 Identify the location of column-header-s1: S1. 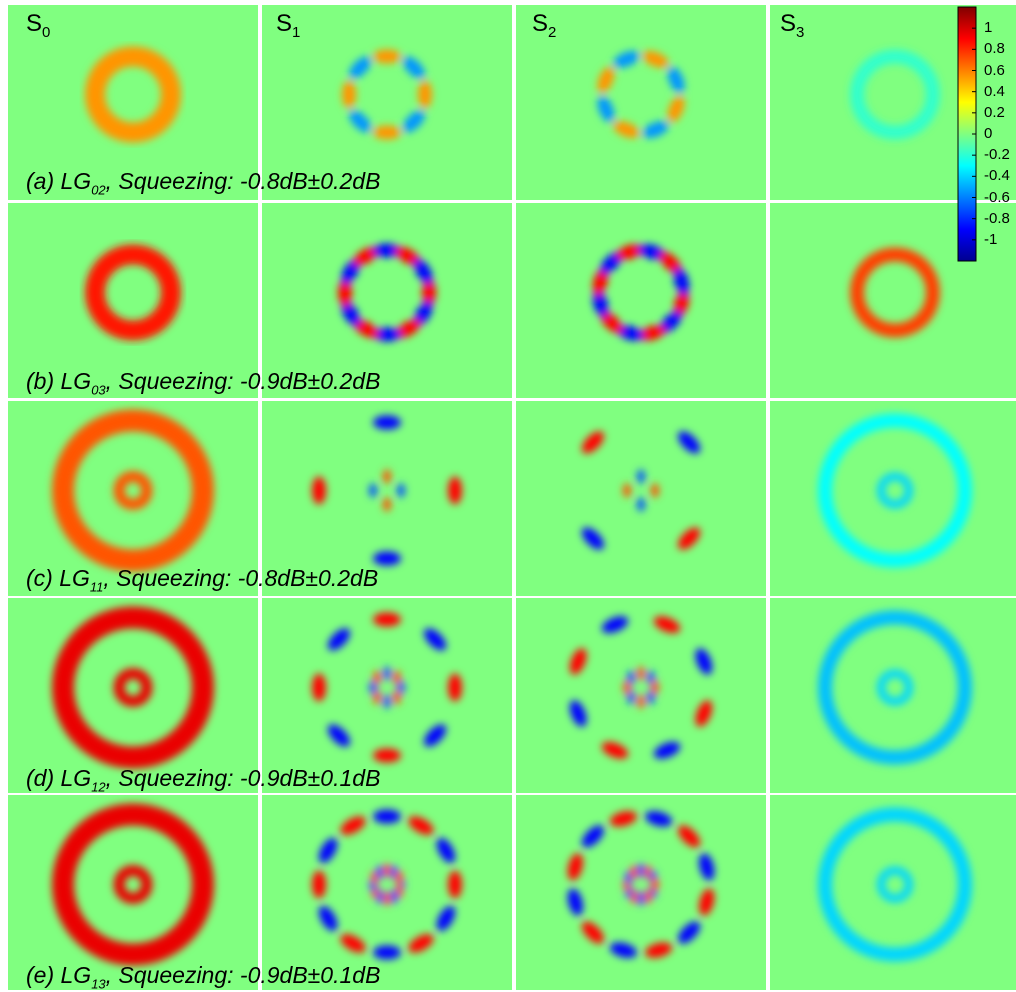
(288, 25).